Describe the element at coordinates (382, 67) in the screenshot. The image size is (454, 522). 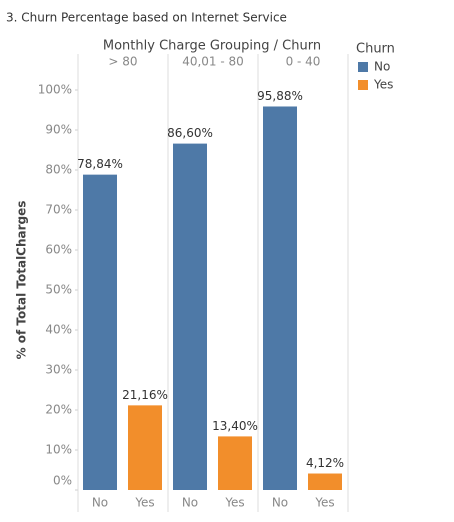
I see `legend-label: No` at that location.